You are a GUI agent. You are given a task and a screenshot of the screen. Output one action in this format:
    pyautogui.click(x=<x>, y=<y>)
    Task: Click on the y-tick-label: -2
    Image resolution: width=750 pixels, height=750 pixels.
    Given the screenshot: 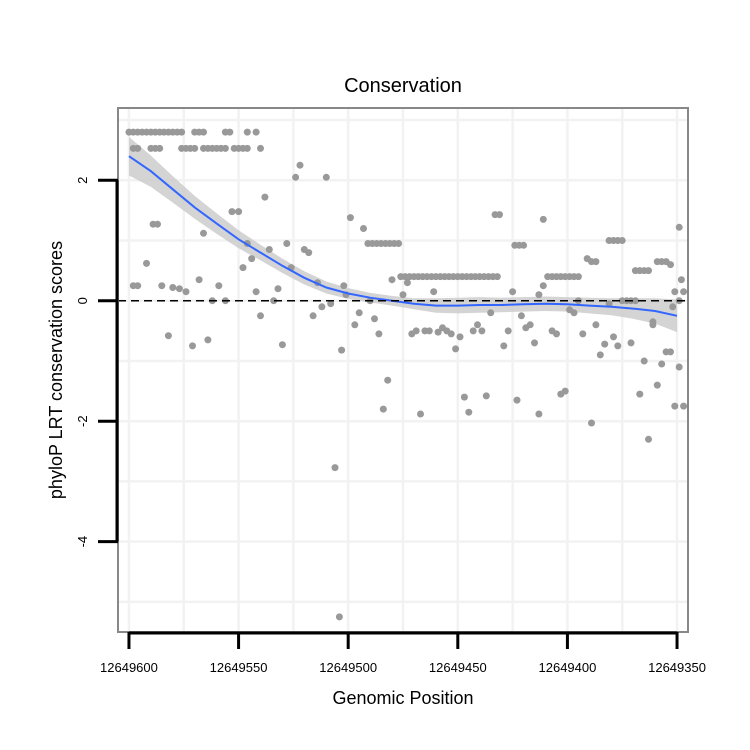 What is the action you would take?
    pyautogui.click(x=82, y=421)
    